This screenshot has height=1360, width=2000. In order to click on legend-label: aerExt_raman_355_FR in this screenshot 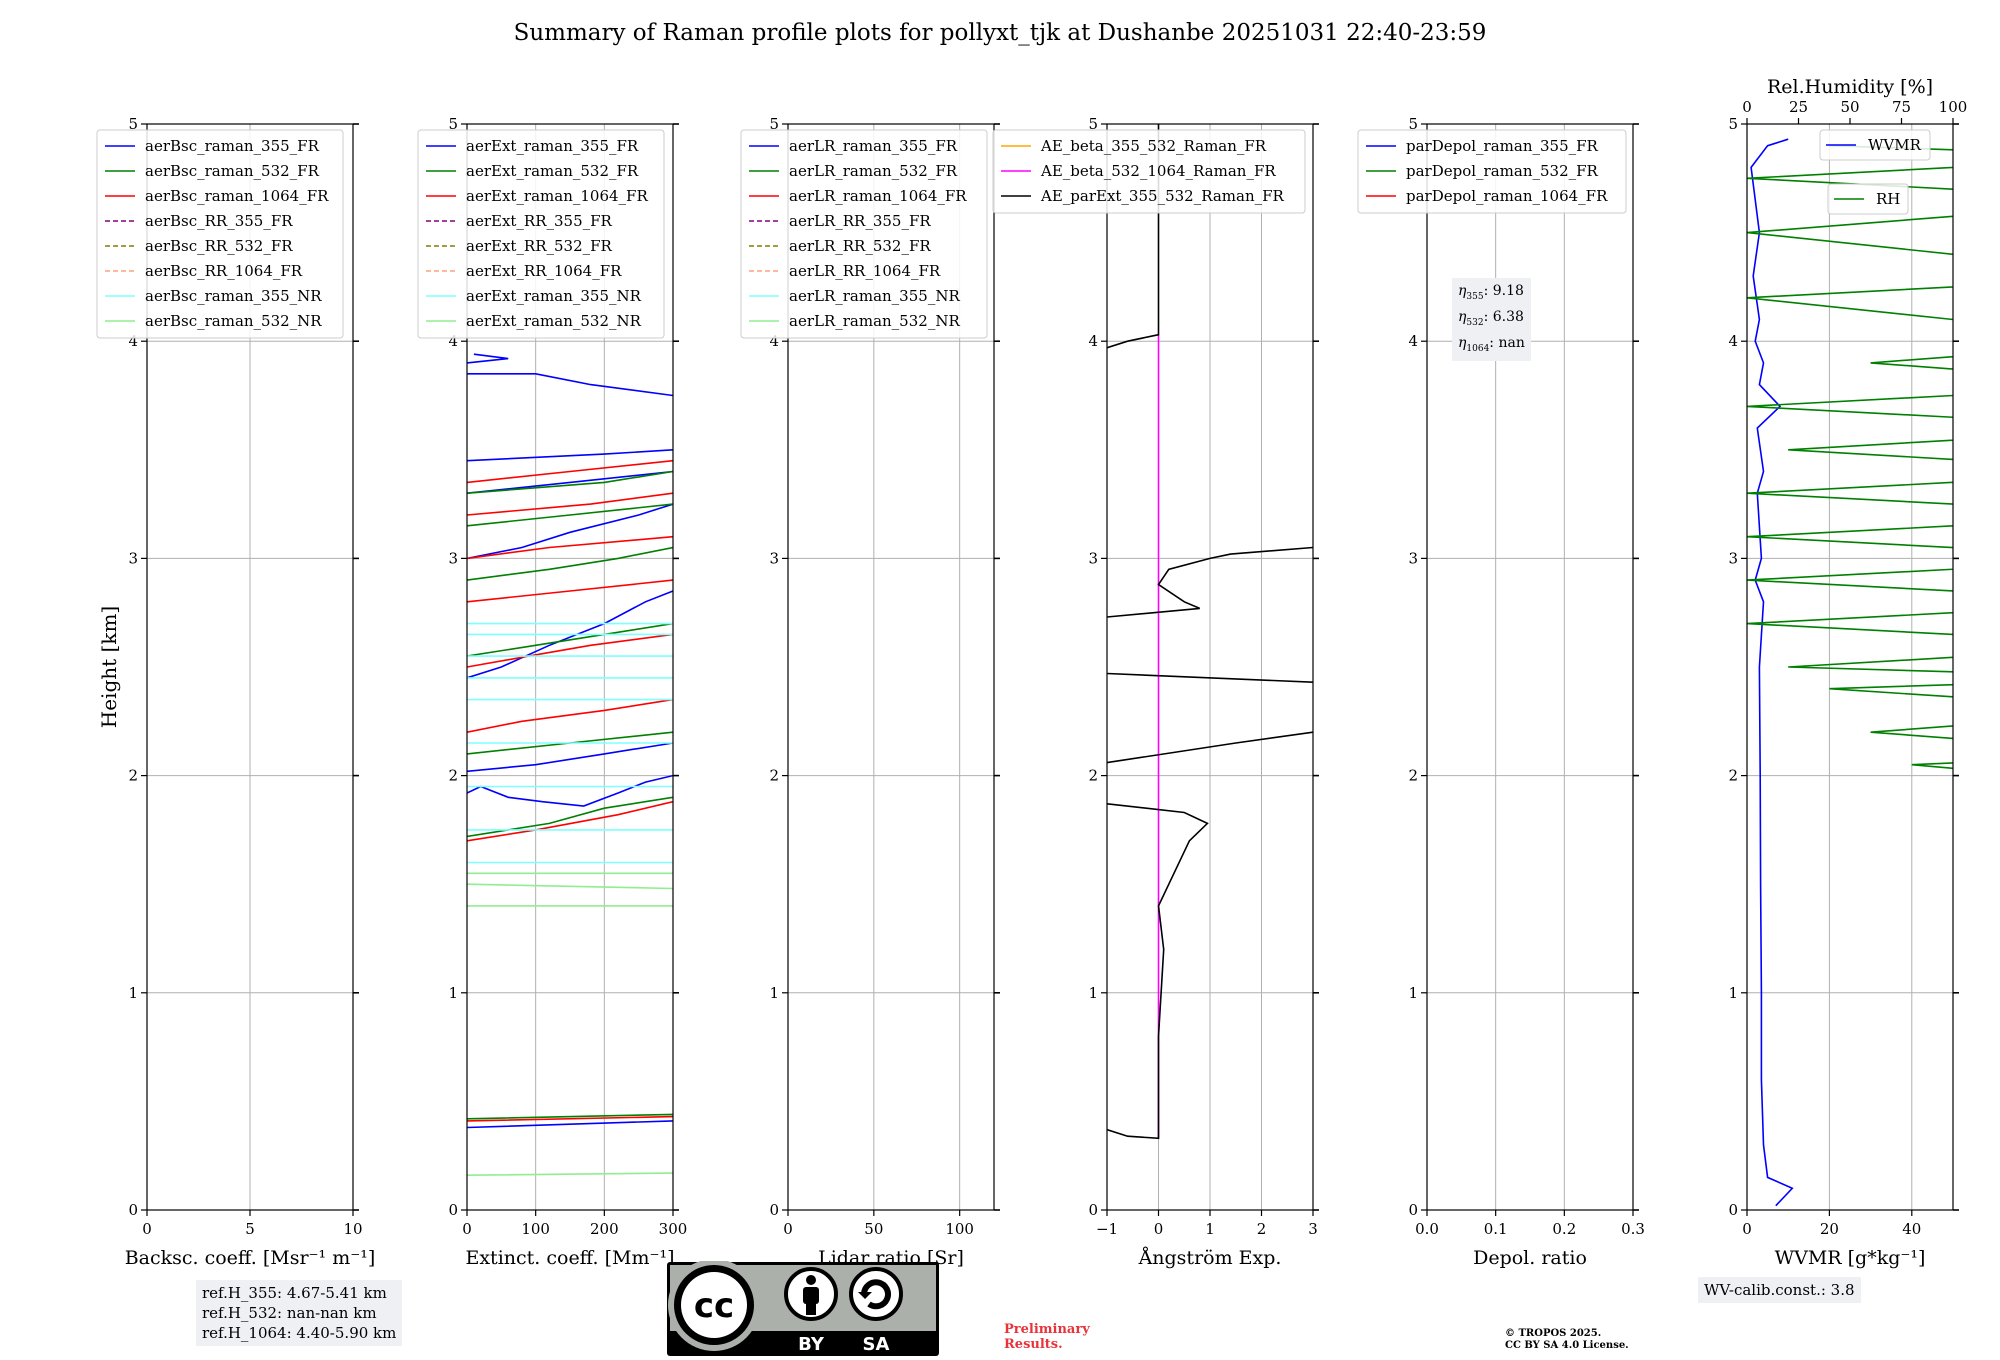, I will do `click(552, 146)`.